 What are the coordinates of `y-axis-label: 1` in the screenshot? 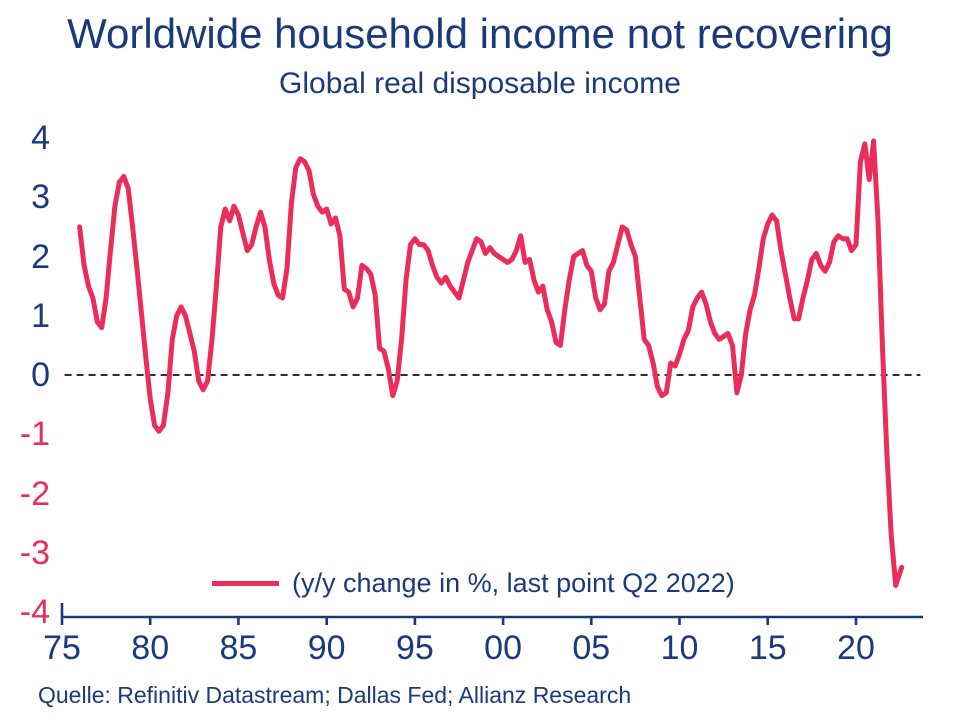 It's located at (40, 315).